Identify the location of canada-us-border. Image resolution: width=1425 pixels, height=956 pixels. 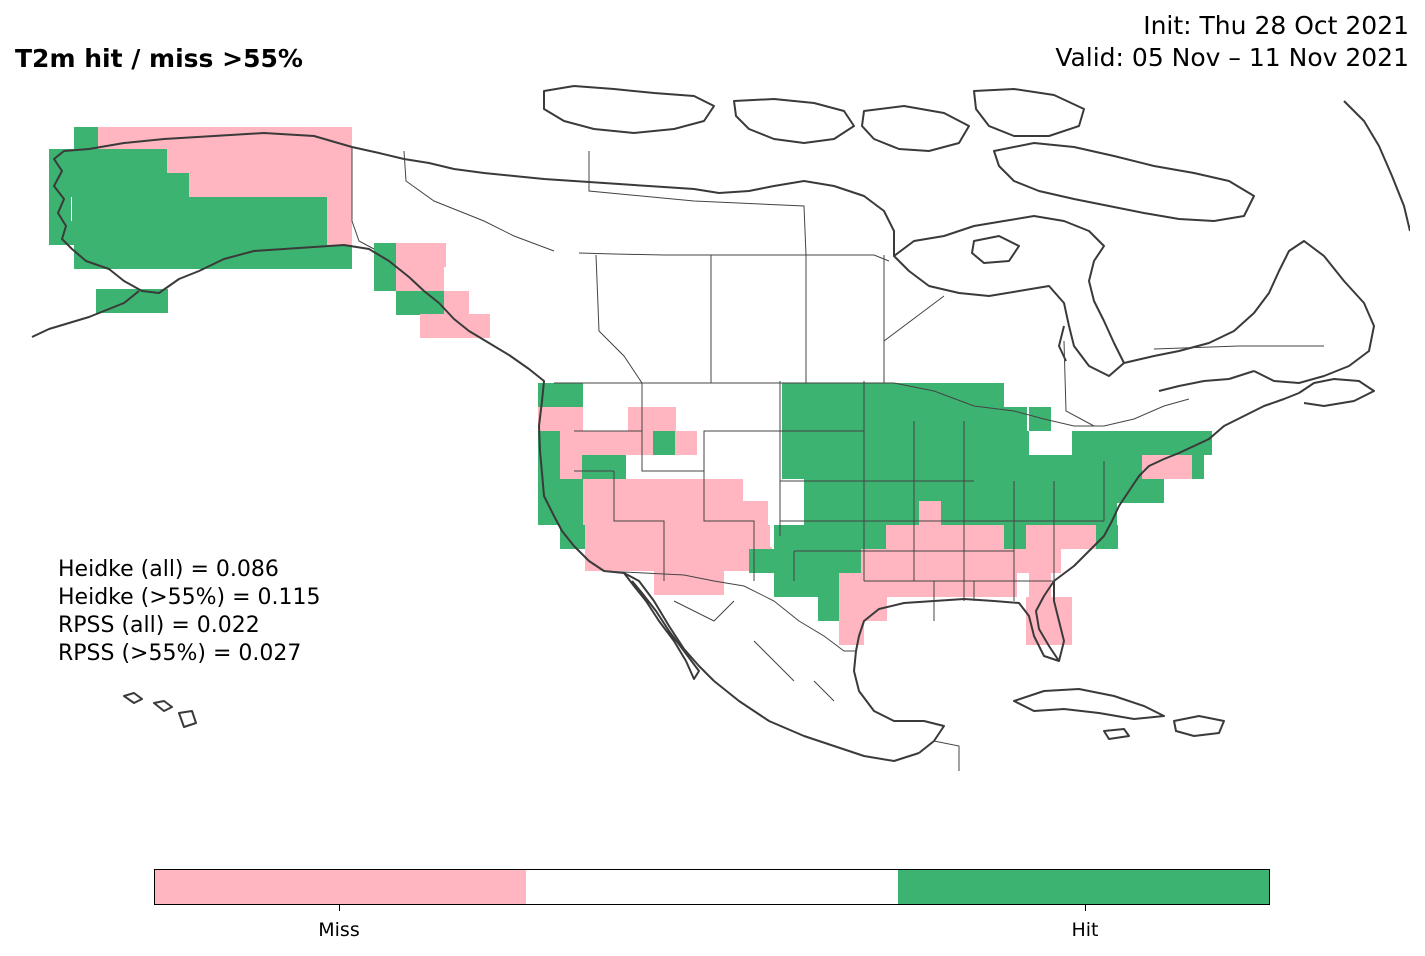
(734, 257).